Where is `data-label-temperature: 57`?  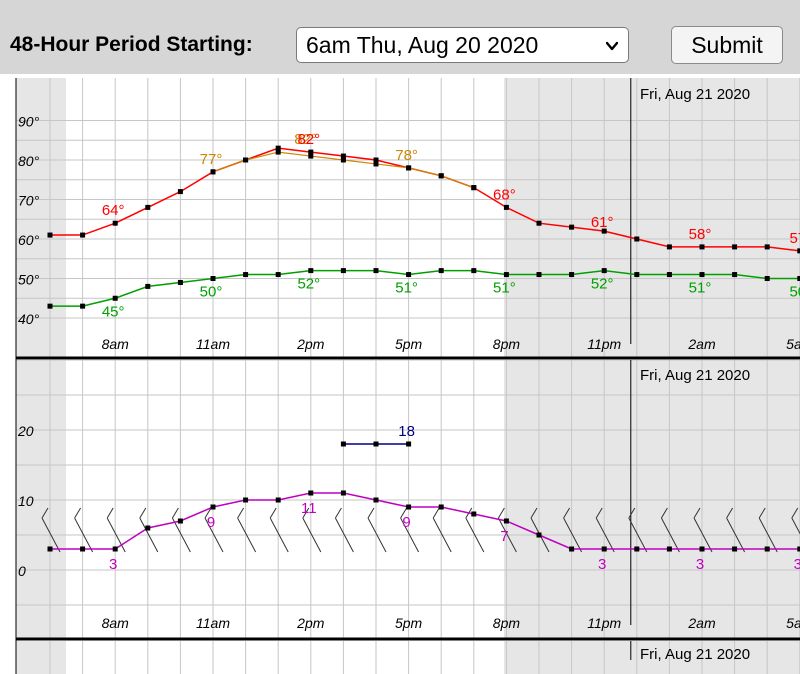 data-label-temperature: 57 is located at coordinates (794, 238).